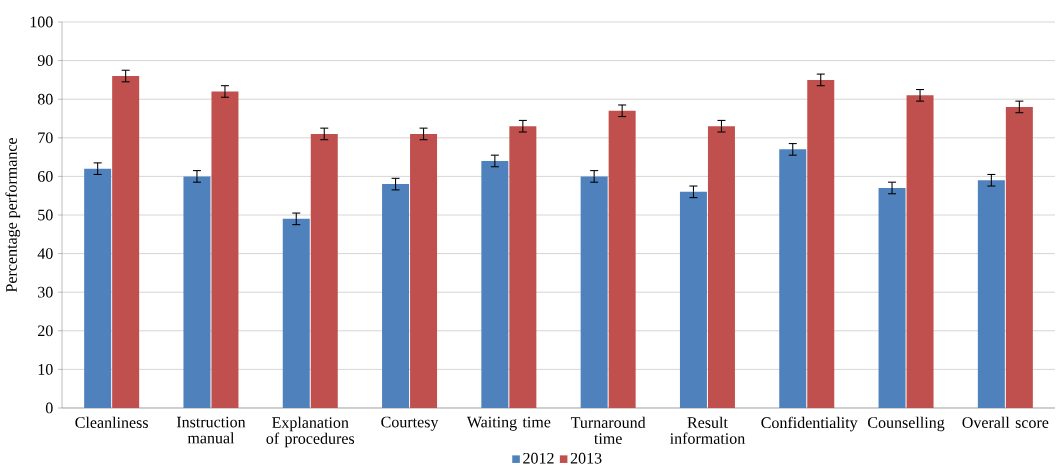 This screenshot has height=474, width=1060. I want to click on x-tick-label: Explanation of procedures, so click(310, 432).